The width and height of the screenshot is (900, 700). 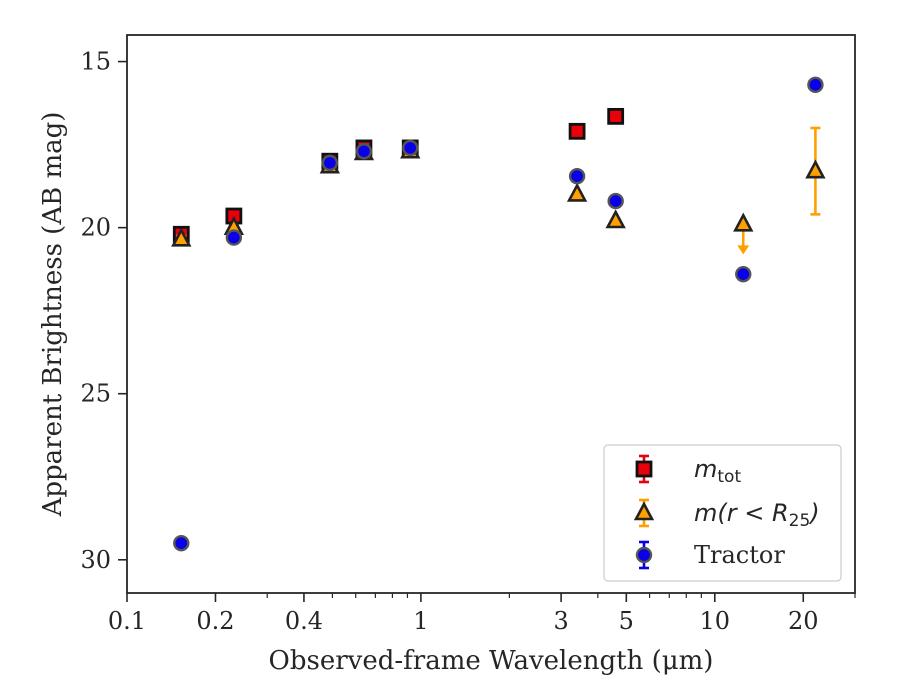 What do you see at coordinates (813, 513) in the screenshot?
I see `legend-label-m-r25-tail: )` at bounding box center [813, 513].